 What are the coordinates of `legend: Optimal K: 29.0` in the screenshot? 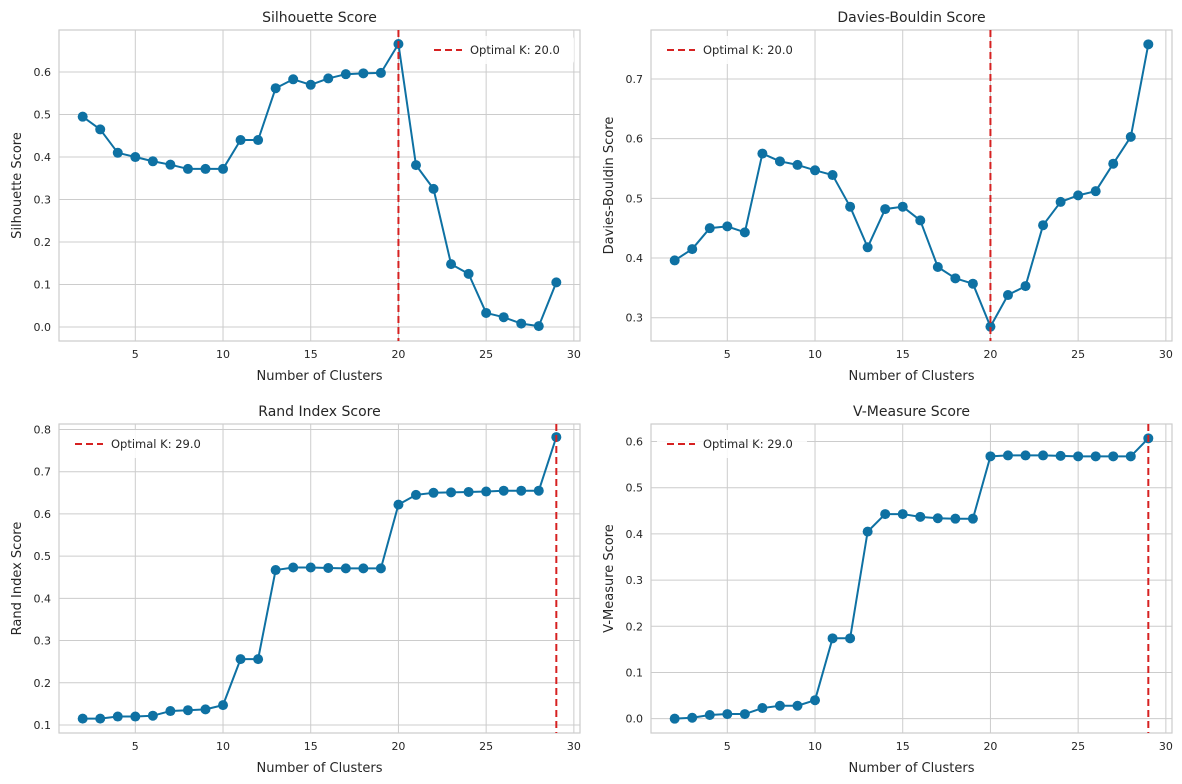 It's located at (140, 444).